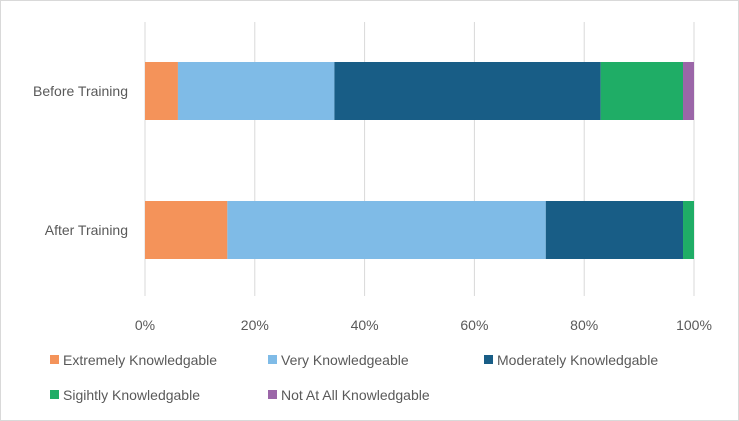 Image resolution: width=739 pixels, height=421 pixels. I want to click on category-labels: Before Training After Training, so click(80, 160).